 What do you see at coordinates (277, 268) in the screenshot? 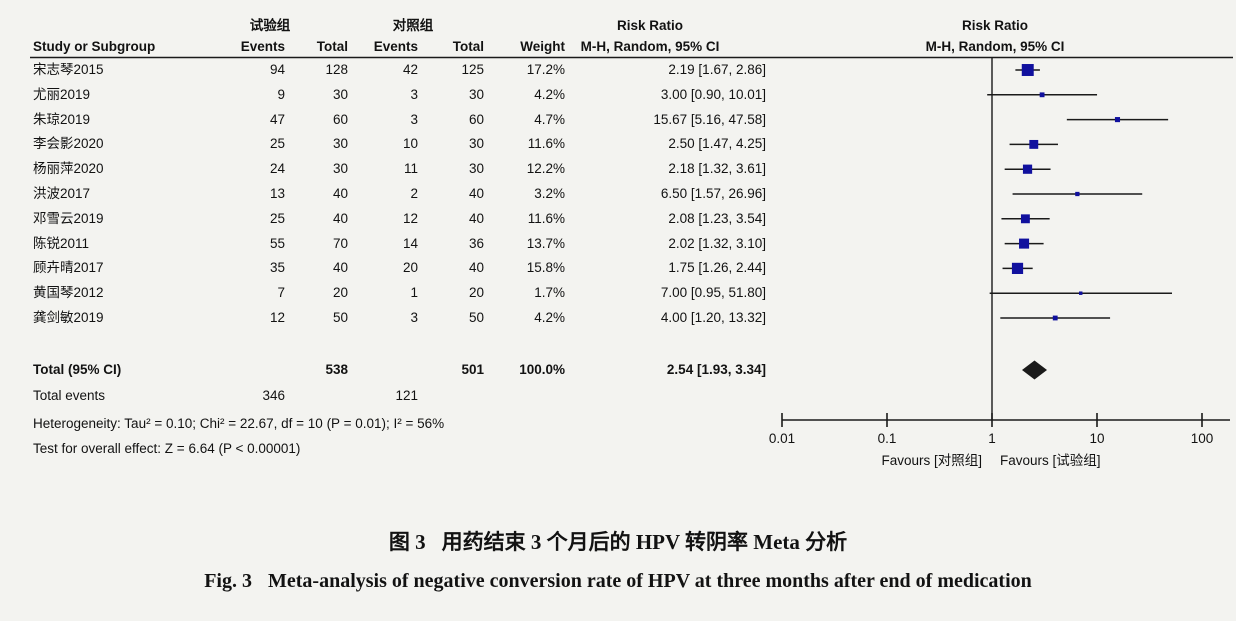
I see `events-experimental: 35` at bounding box center [277, 268].